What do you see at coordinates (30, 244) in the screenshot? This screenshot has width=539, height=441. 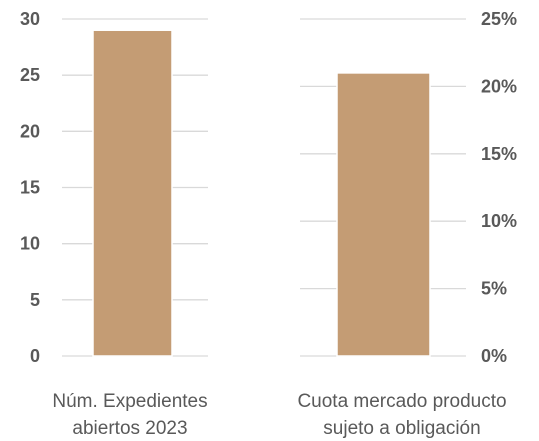 I see `y-tick-label: 10` at bounding box center [30, 244].